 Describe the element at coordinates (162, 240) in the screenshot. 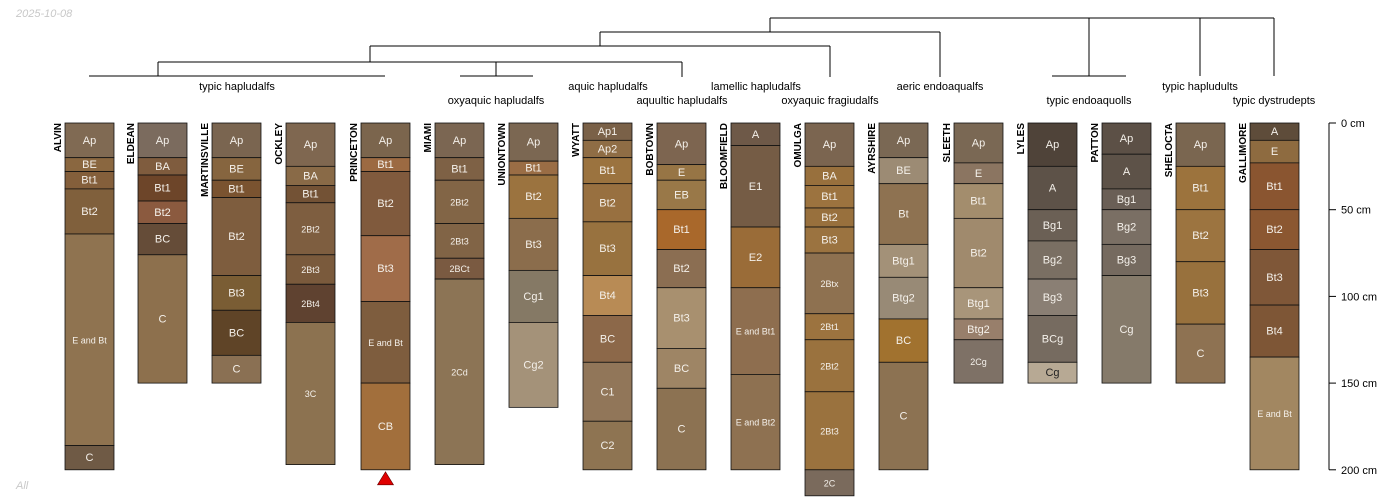

I see `horizon-label: BC` at that location.